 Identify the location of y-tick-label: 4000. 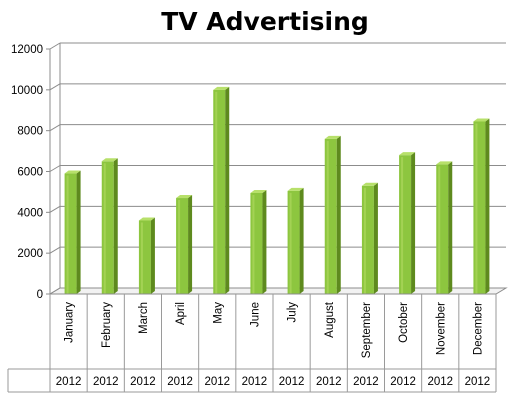
(30, 213).